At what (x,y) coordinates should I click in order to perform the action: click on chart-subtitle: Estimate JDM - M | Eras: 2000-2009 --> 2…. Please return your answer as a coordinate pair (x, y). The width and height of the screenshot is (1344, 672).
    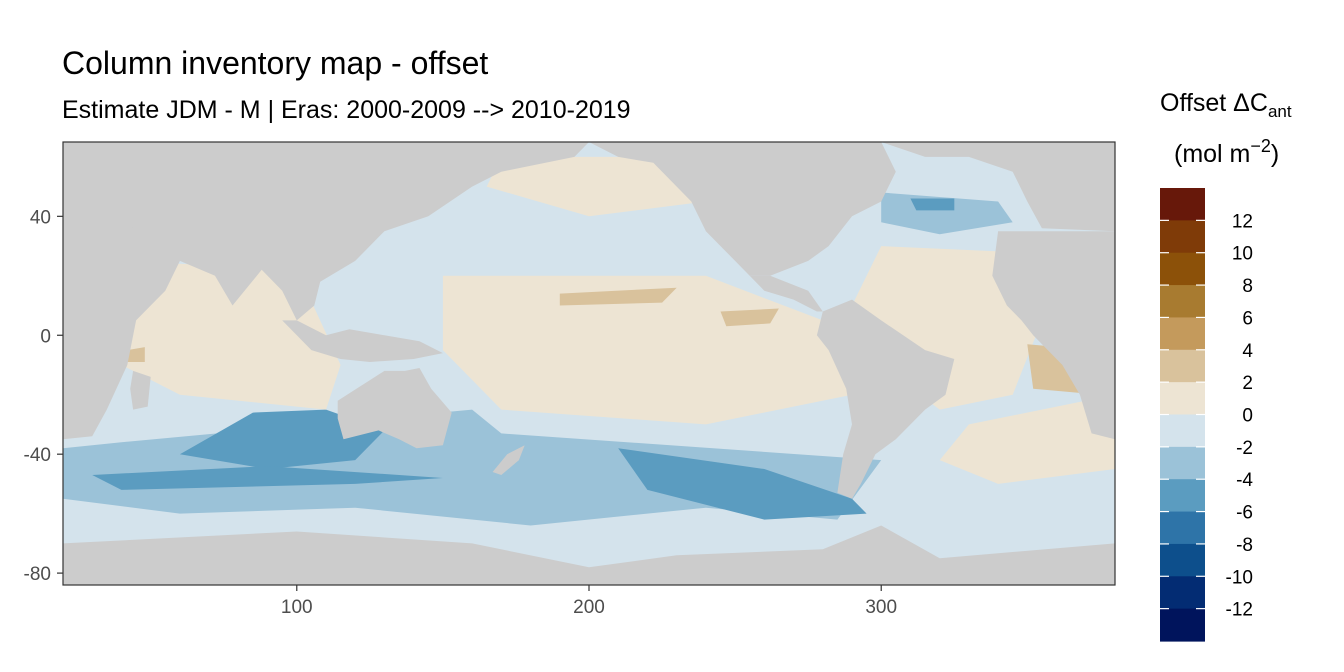
    Looking at the image, I should click on (346, 110).